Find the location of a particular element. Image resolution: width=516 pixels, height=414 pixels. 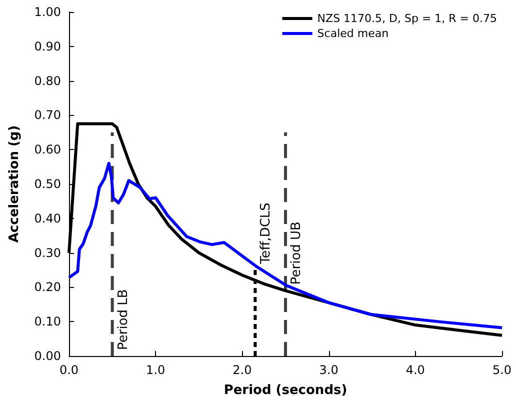

legend-label: NZS 1170.5, D, Sp = 1, R = 0.75 is located at coordinates (407, 18).